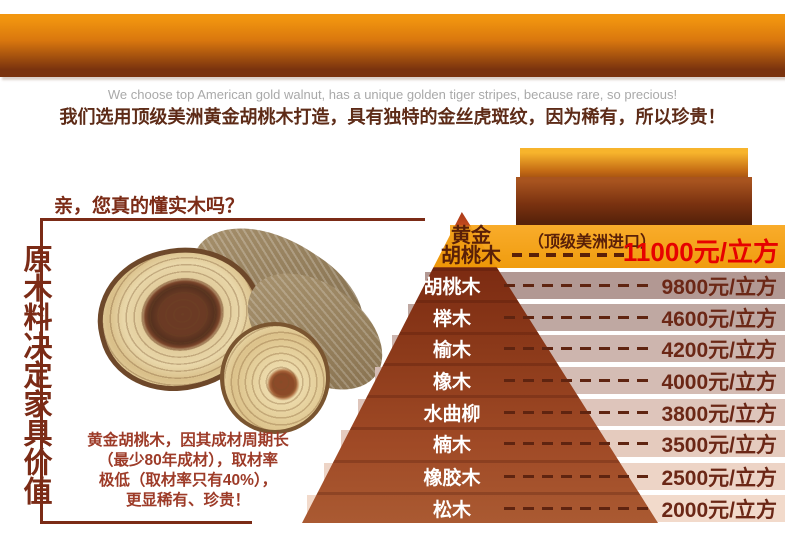 The image size is (785, 541). What do you see at coordinates (149, 206) in the screenshot?
I see `question-heading: 亲，您真的懂实木吗？` at bounding box center [149, 206].